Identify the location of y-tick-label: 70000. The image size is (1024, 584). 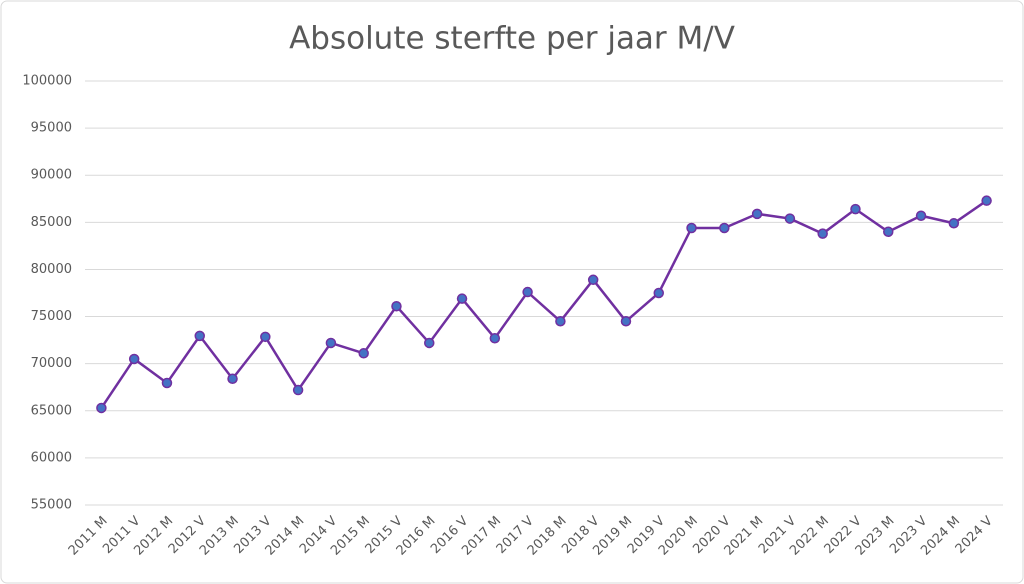
(51, 363).